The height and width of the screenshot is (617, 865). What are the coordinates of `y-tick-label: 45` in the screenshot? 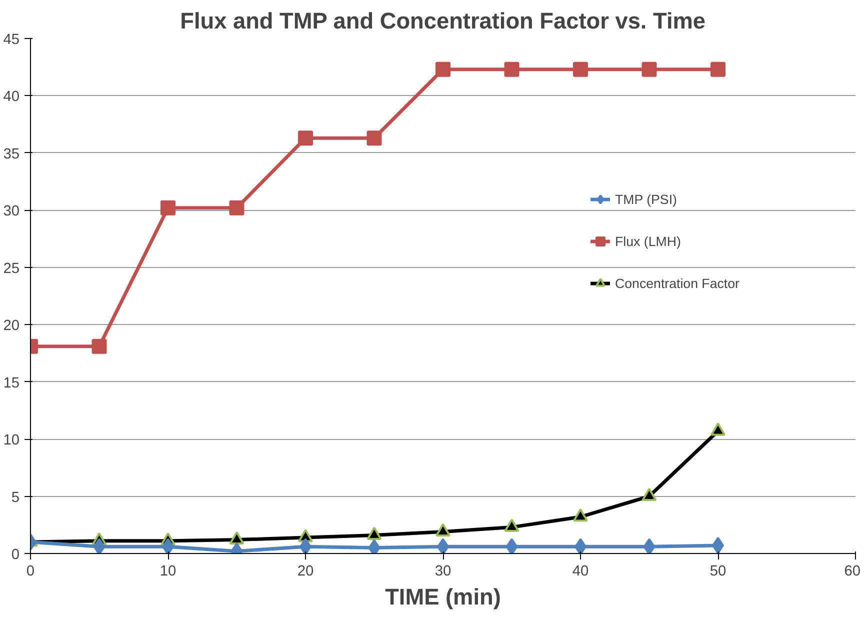 It's located at (11, 40).